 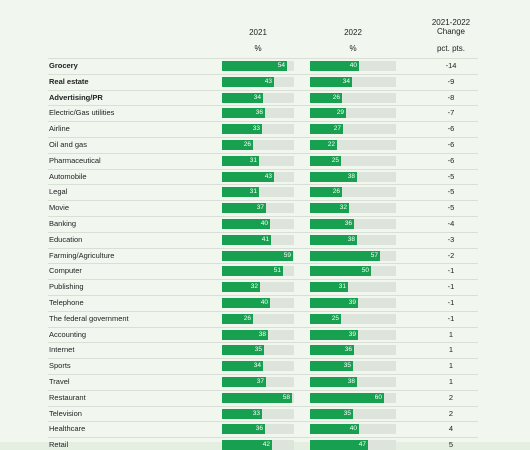 What do you see at coordinates (66, 286) in the screenshot?
I see `row-label: Publishing` at bounding box center [66, 286].